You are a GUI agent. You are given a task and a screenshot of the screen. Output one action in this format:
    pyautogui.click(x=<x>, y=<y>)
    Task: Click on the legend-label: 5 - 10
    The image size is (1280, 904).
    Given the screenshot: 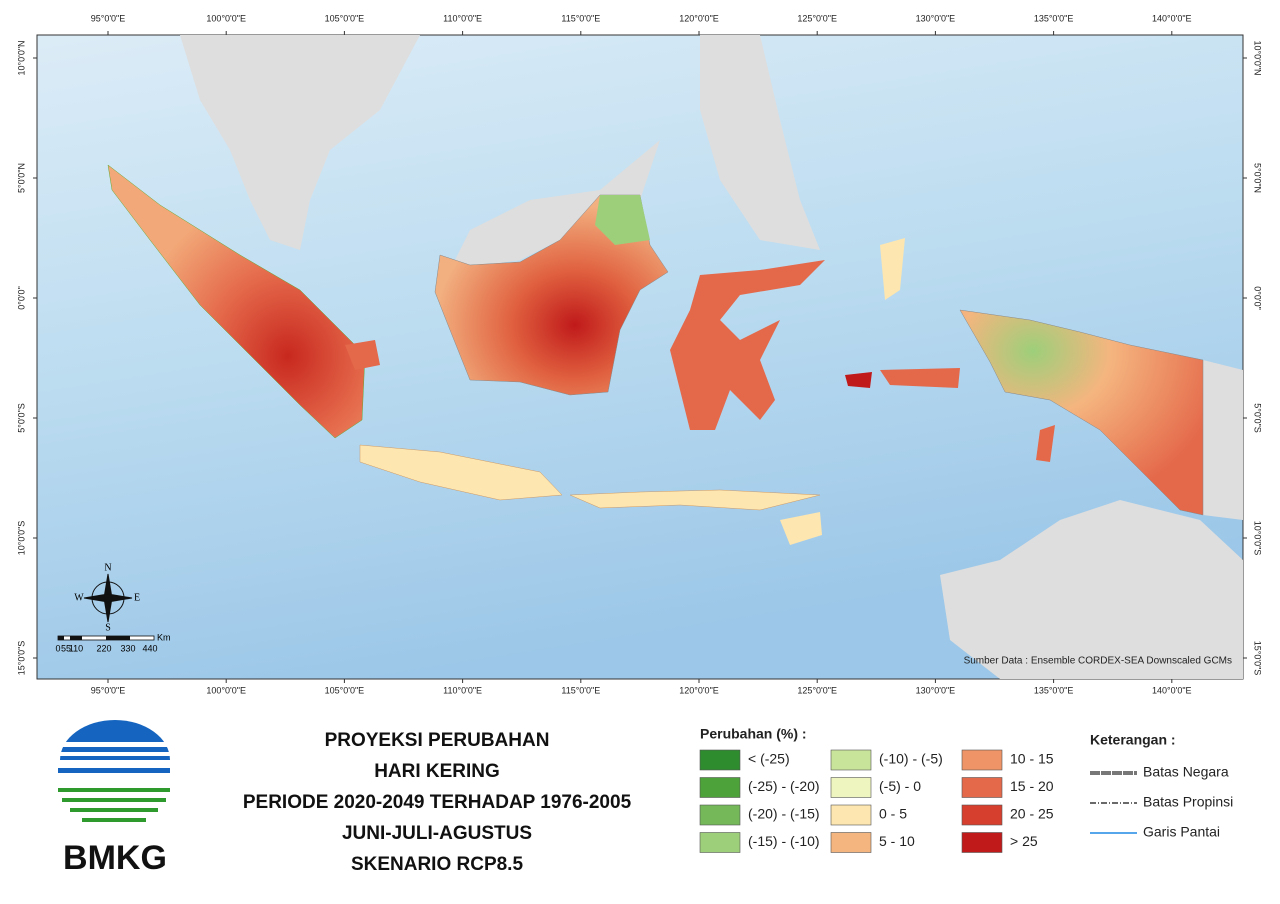 What is the action you would take?
    pyautogui.click(x=897, y=841)
    